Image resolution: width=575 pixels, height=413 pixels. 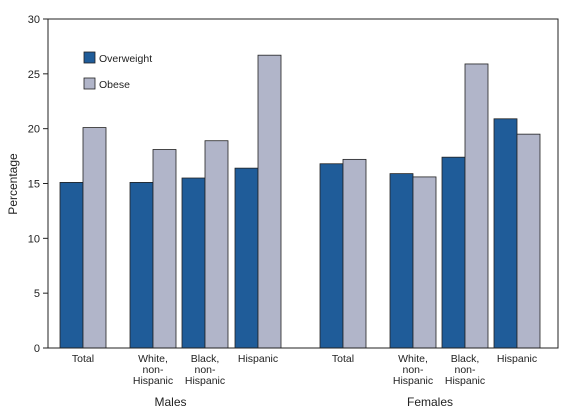 What do you see at coordinates (34, 20) in the screenshot?
I see `y-tick-label: 30` at bounding box center [34, 20].